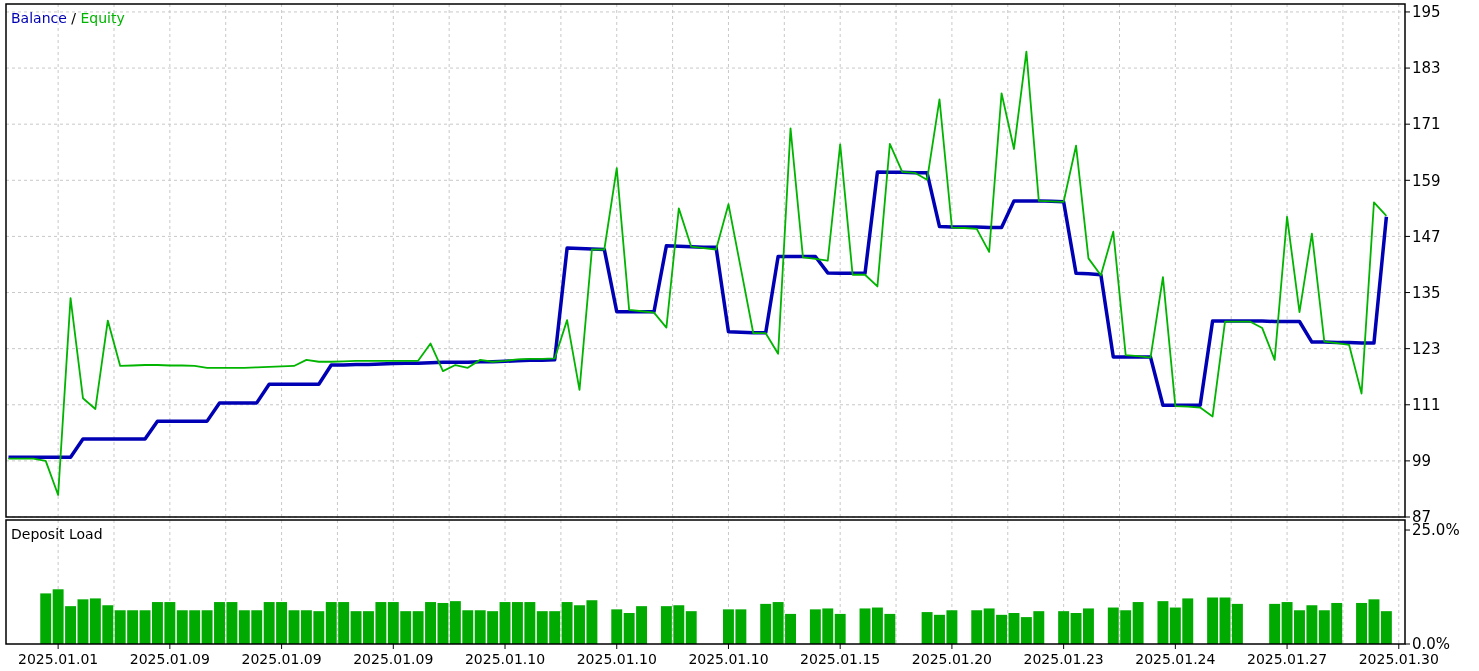 Image resolution: width=1479 pixels, height=671 pixels. I want to click on x-tick-label: 2025.01.24, so click(1175, 659).